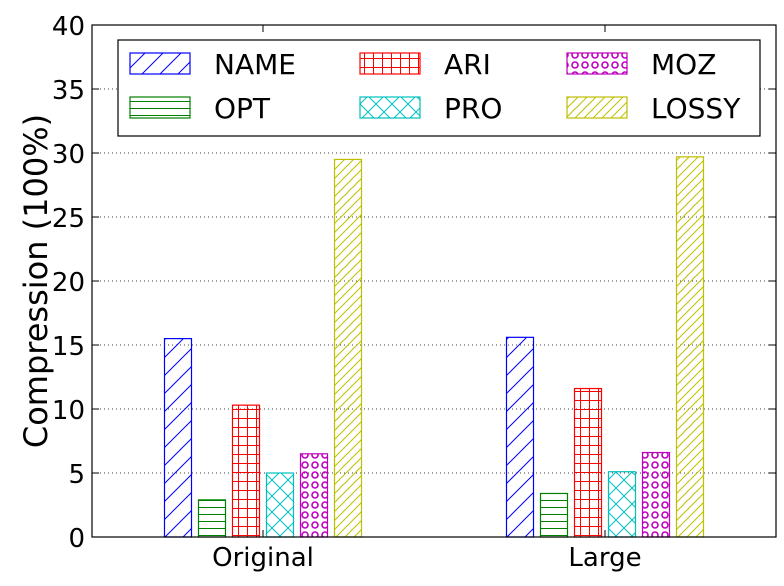 Image resolution: width=784 pixels, height=586 pixels. I want to click on y-tick-label: 35, so click(68, 91).